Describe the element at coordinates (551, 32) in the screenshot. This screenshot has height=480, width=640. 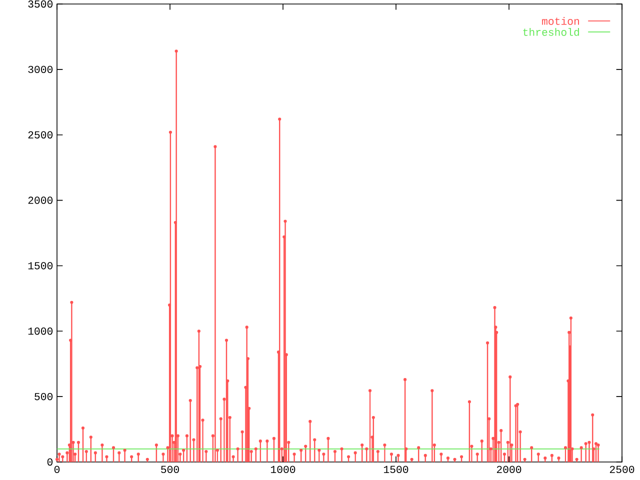
I see `legend-label: threshold` at that location.